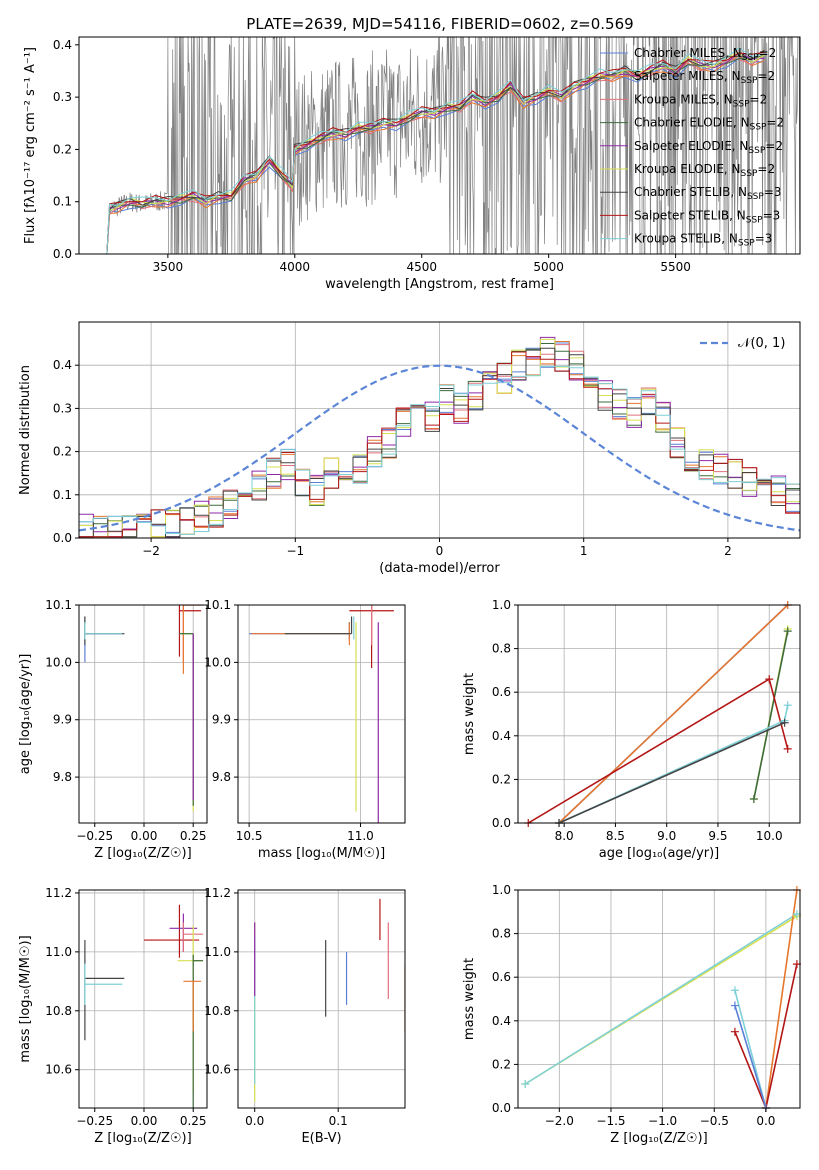 The image size is (819, 1170). Describe the element at coordinates (439, 284) in the screenshot. I see `x-axis-label: wavelength [Angstrom, rest frame]` at that location.